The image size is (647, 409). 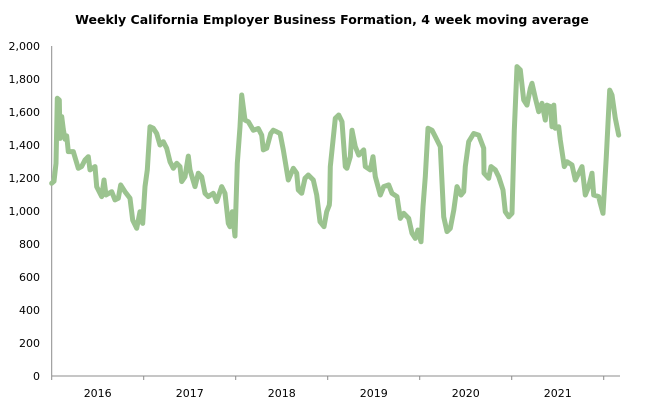 I want to click on y-tick-label: 1,000, so click(x=25, y=211).